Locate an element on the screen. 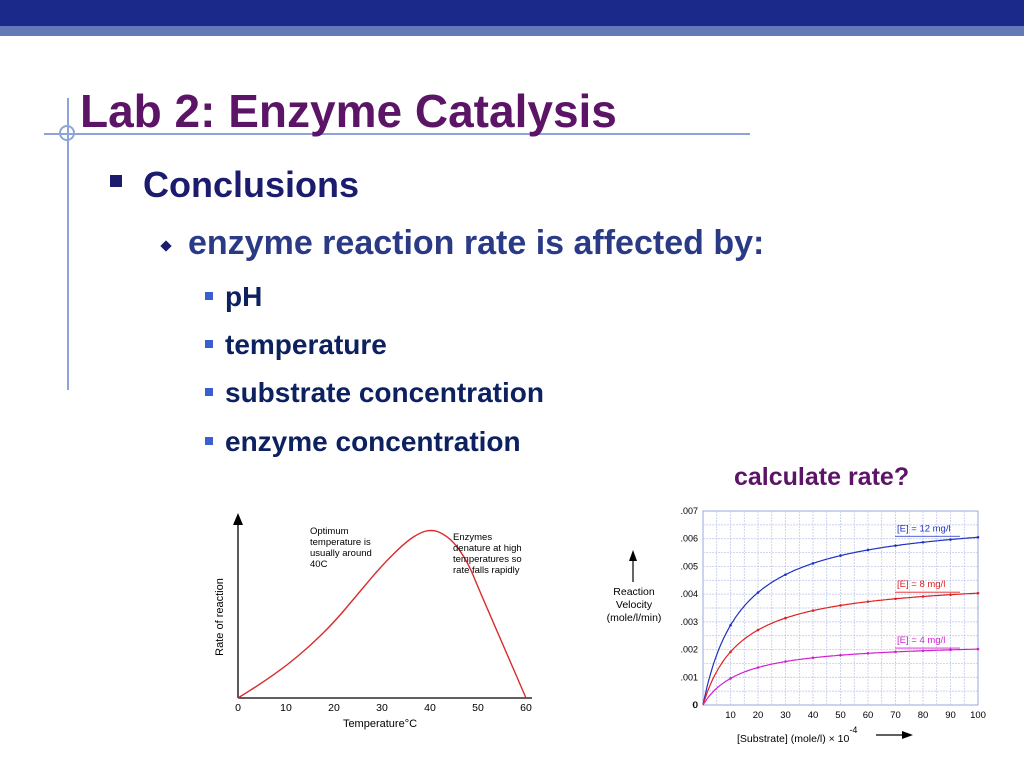  y-axis-label: Reaction Velocity (mole/l/min) is located at coordinates (634, 605).